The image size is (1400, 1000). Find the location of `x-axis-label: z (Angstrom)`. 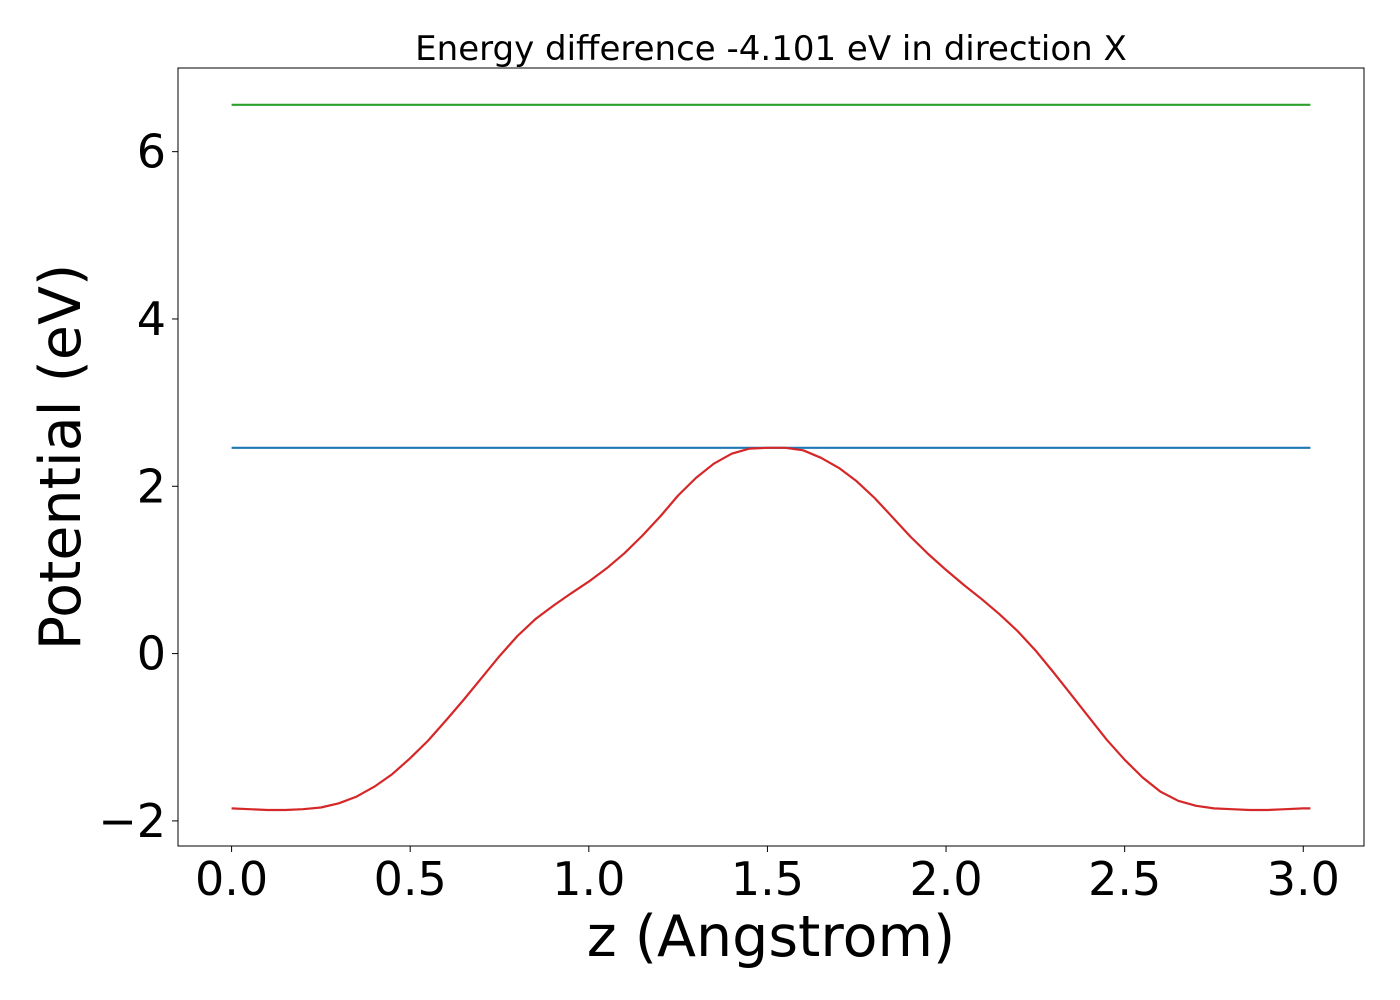

x-axis-label: z (Angstrom) is located at coordinates (771, 937).